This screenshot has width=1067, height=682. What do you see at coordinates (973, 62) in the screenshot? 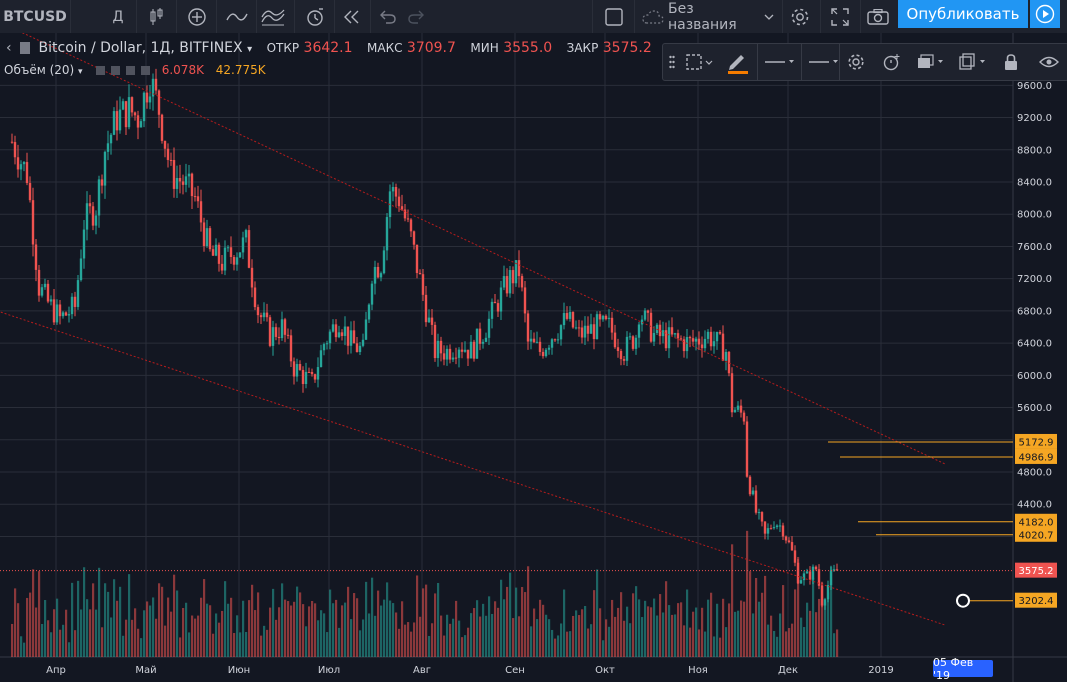
I see `clone-icon` at bounding box center [973, 62].